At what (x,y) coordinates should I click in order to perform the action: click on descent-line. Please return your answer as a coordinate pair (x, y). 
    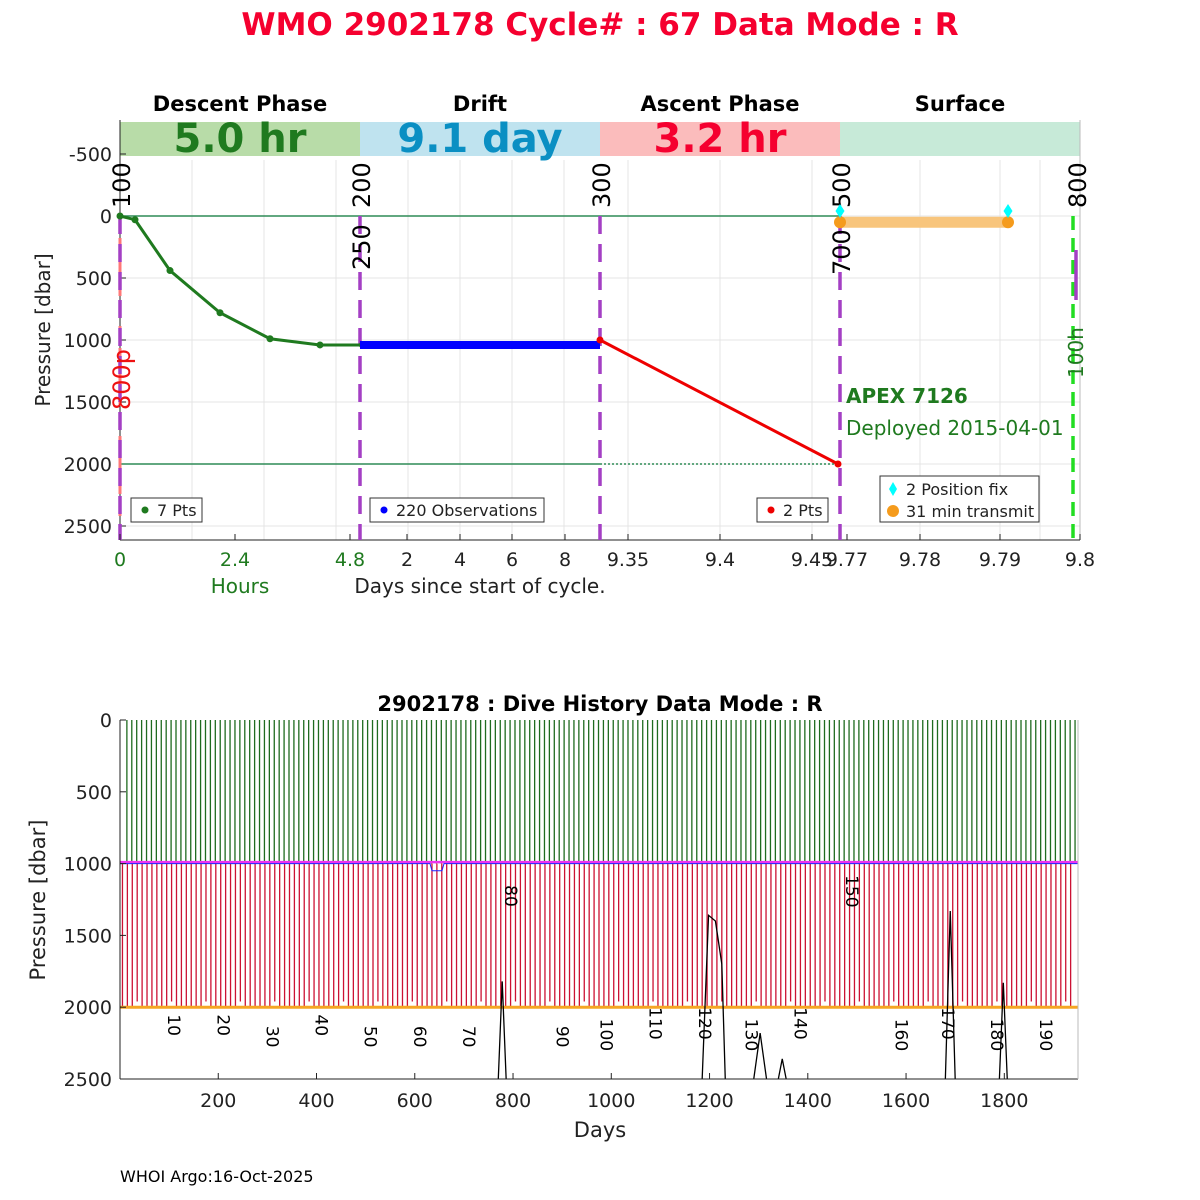
    Looking at the image, I should click on (241, 280).